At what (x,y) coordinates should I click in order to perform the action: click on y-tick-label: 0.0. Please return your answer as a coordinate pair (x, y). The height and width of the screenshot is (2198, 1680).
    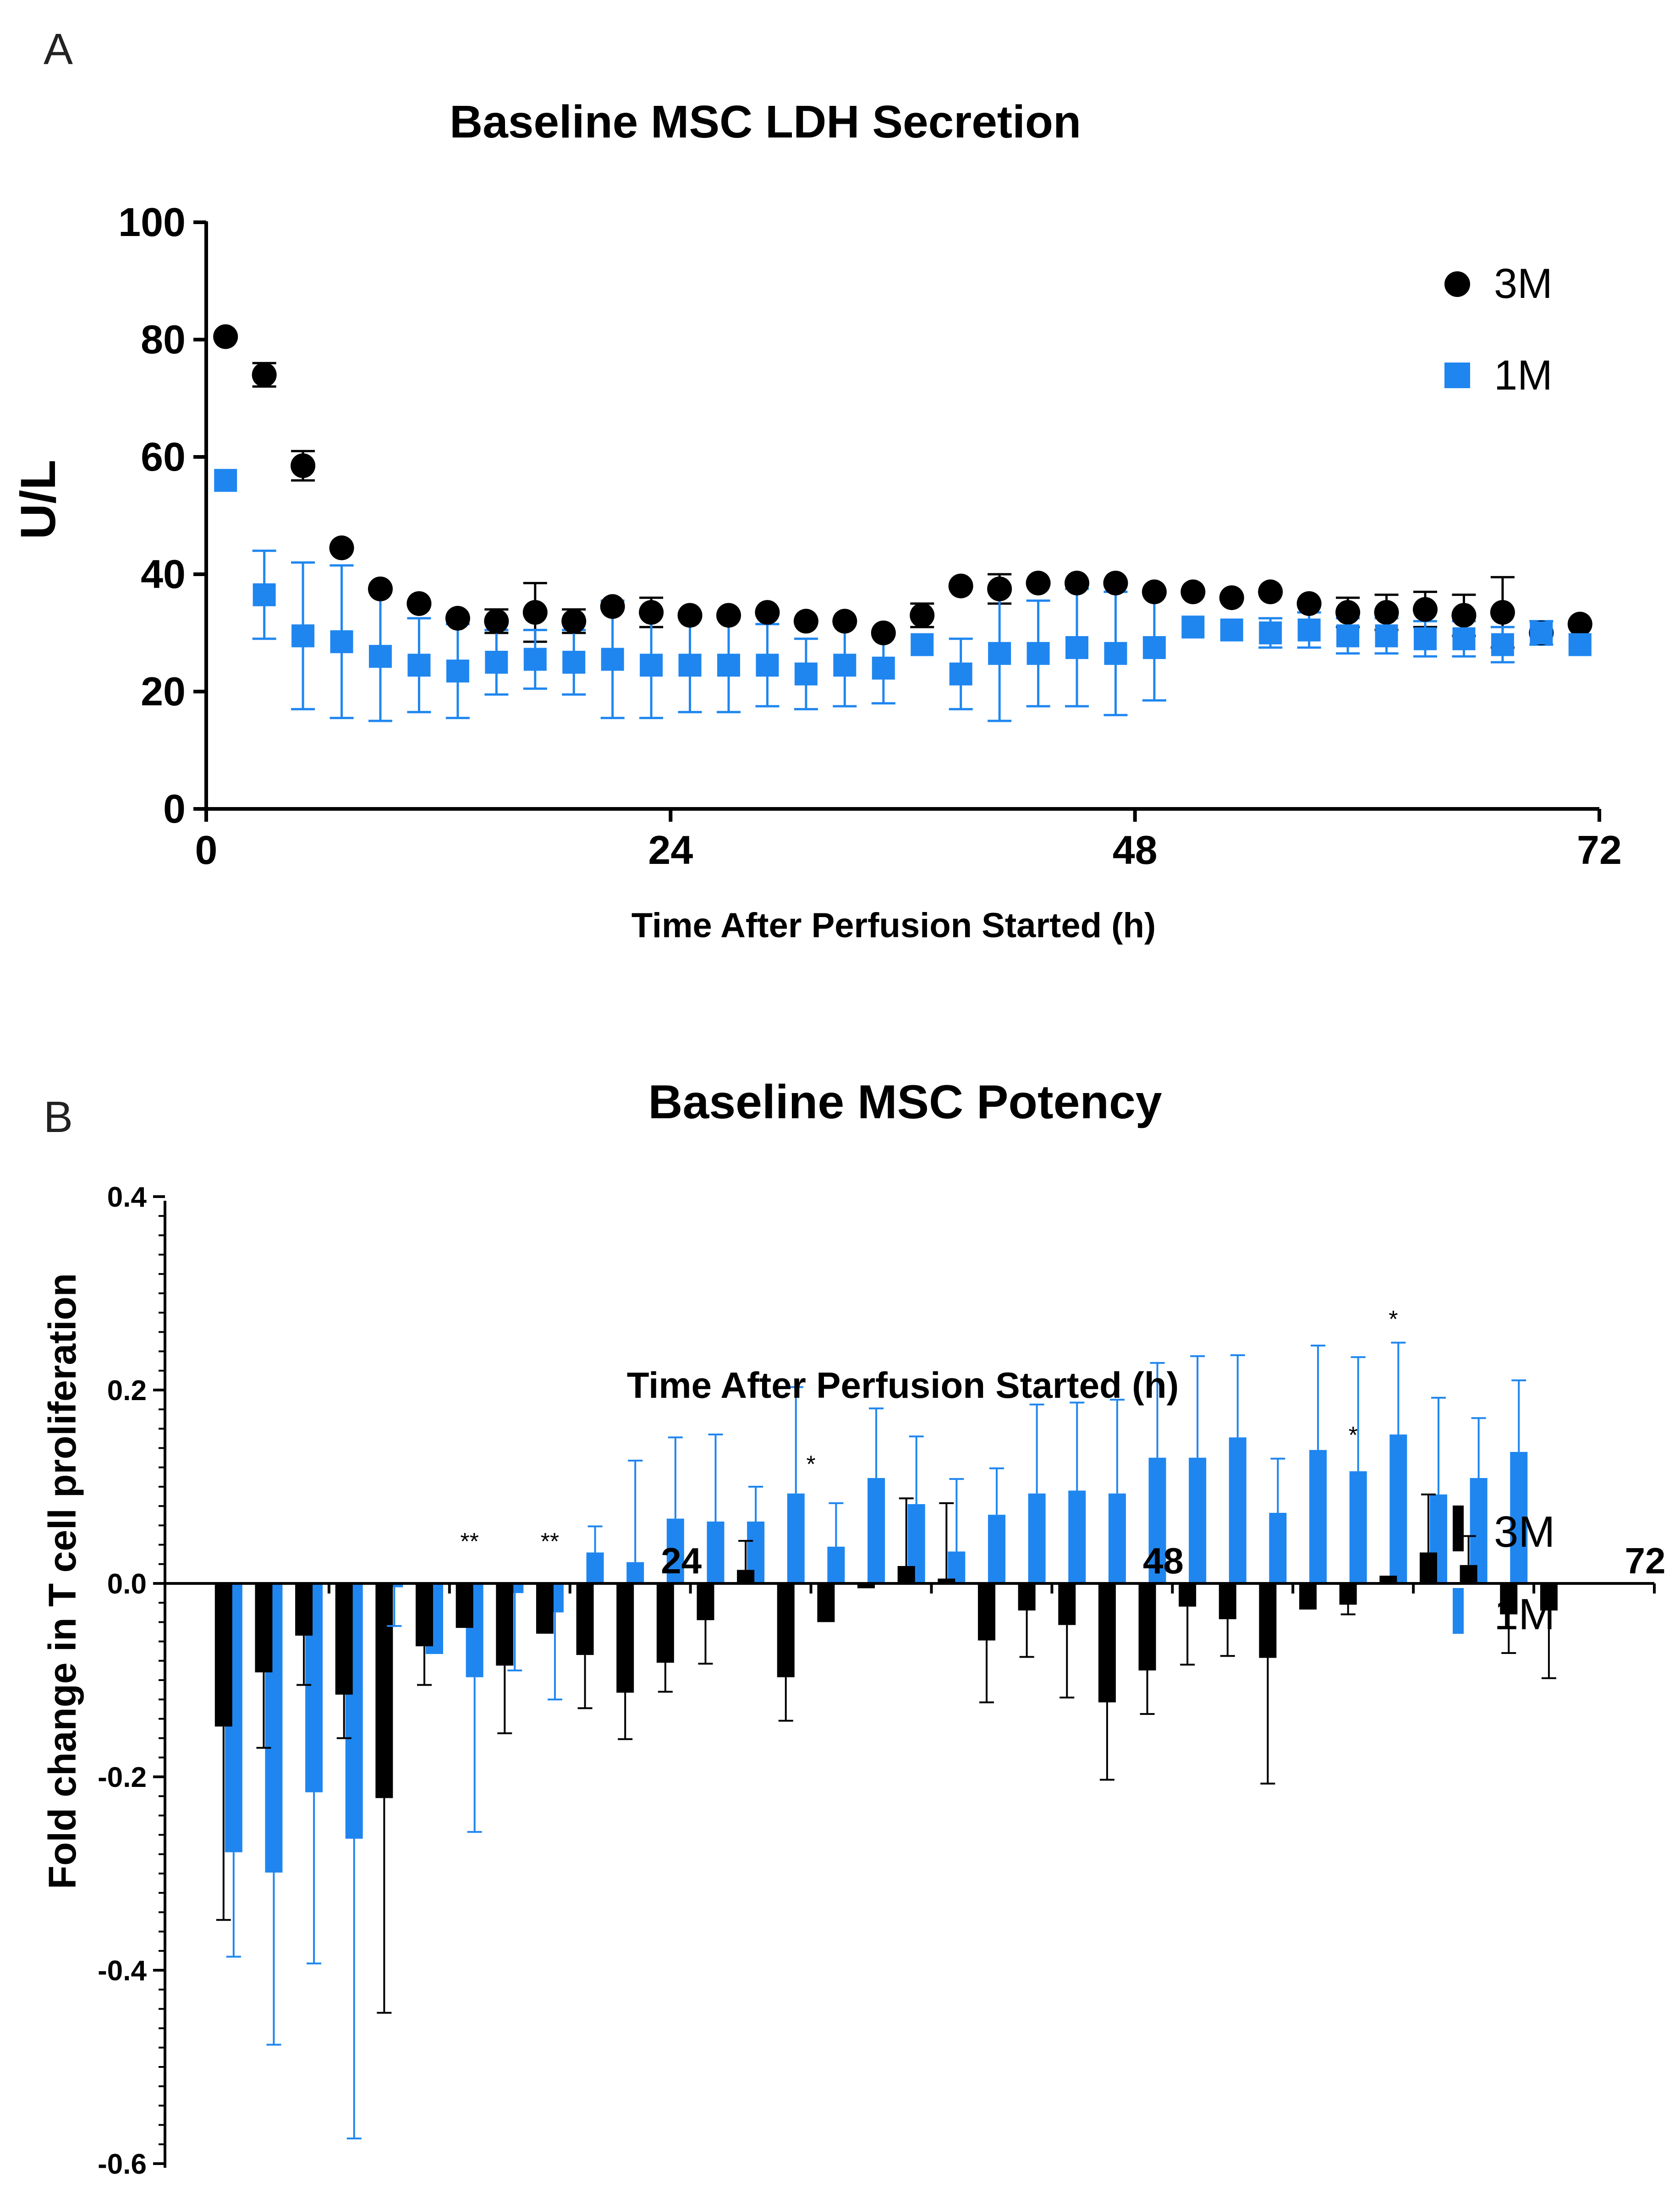
    Looking at the image, I should click on (127, 1584).